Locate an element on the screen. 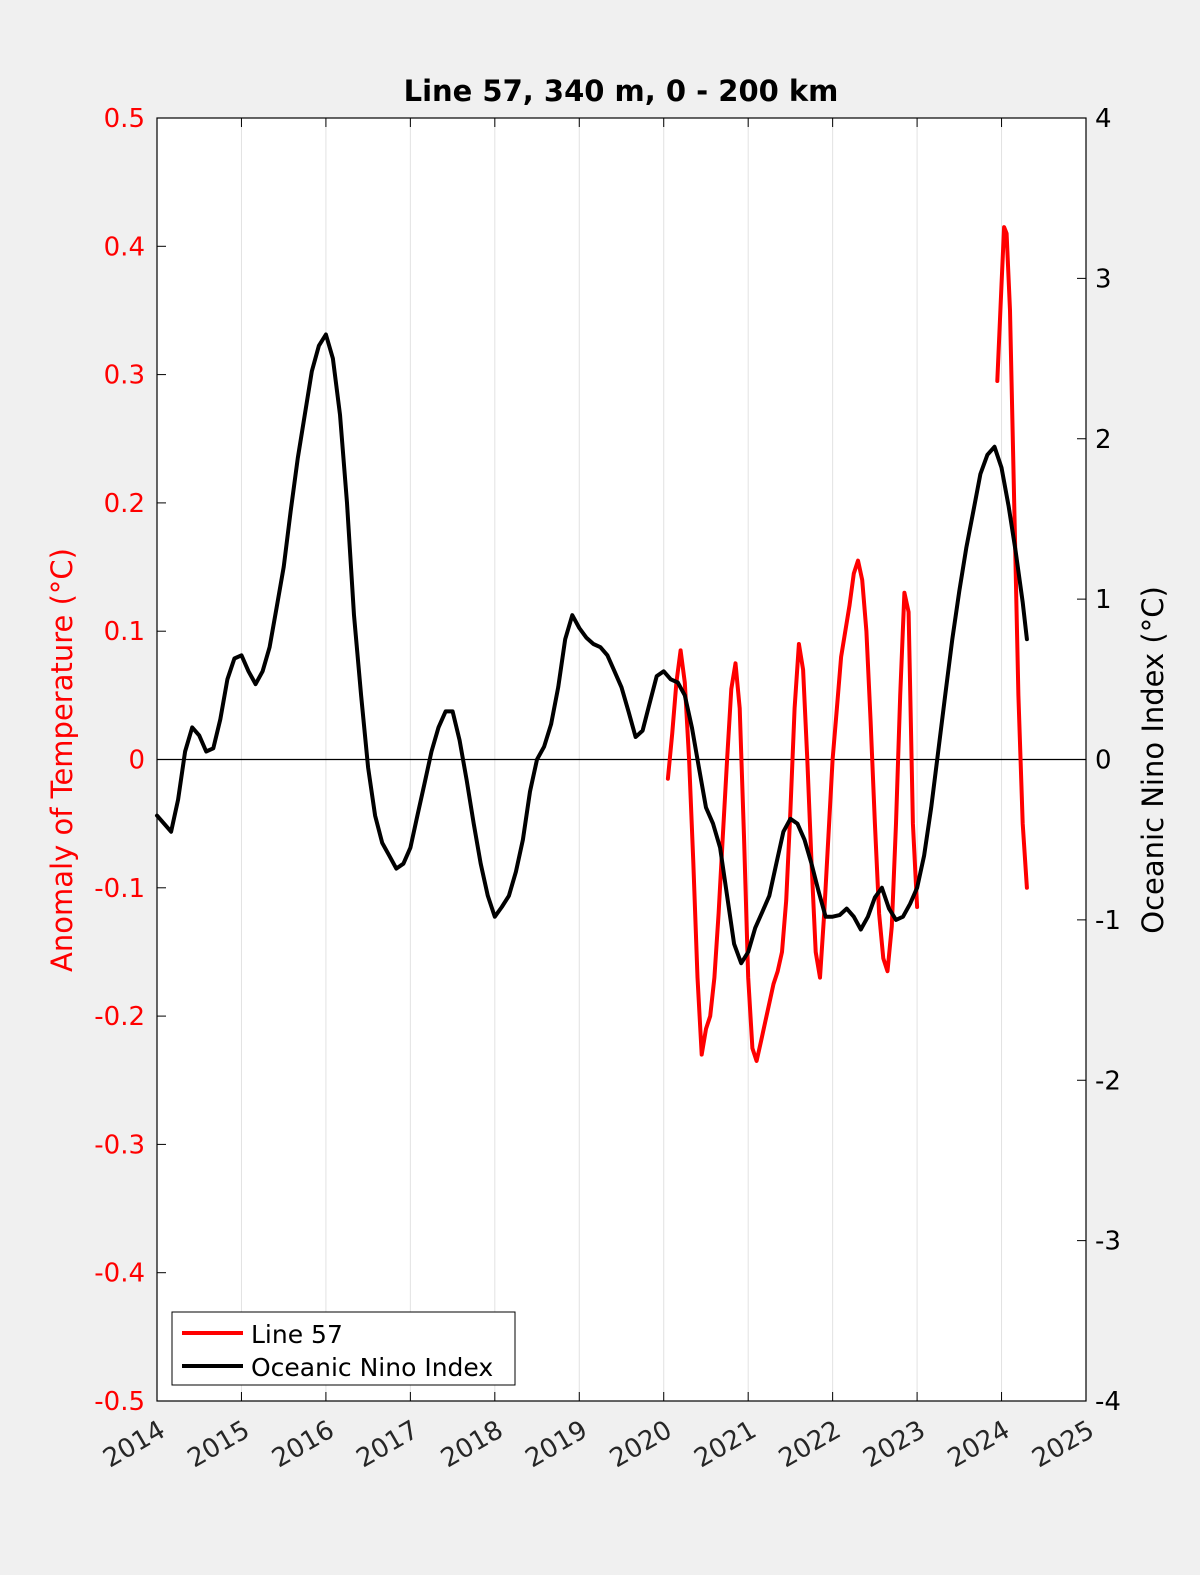 This screenshot has width=1200, height=1575. y-left-tick-label: -0.5 is located at coordinates (119, 1402).